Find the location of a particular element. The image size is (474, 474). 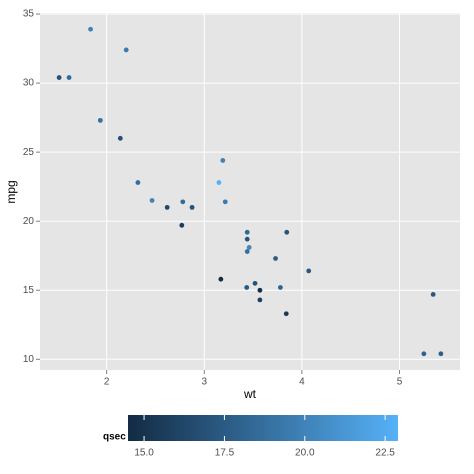

legend-title: qsec is located at coordinates (114, 437).